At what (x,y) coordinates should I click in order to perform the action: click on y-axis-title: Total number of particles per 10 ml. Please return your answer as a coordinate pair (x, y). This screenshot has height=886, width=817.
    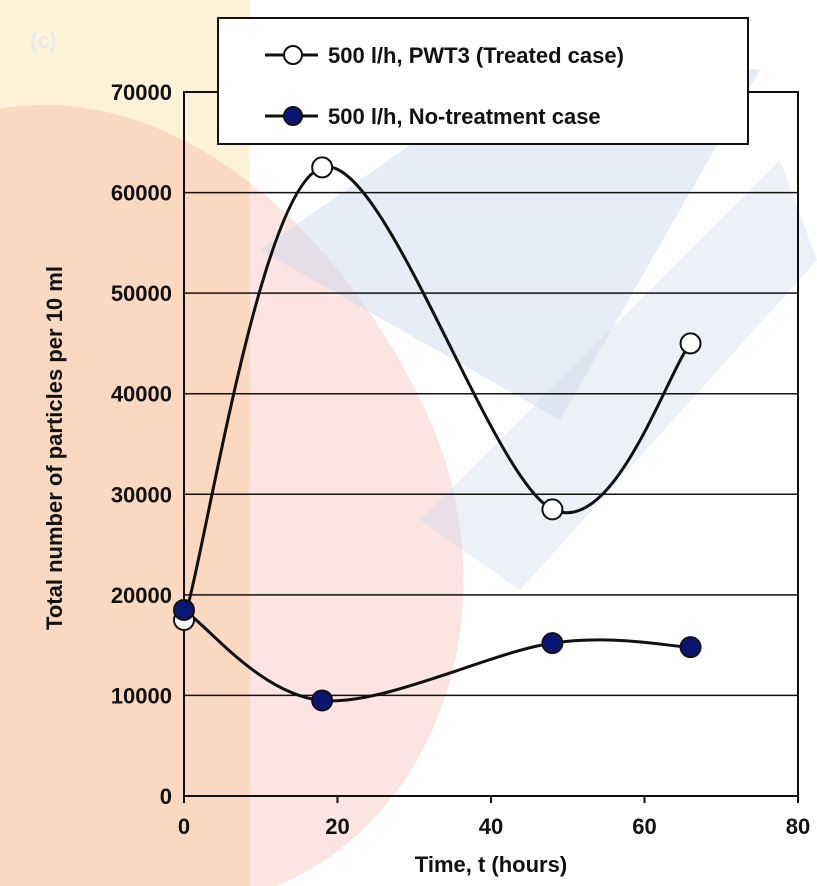
    Looking at the image, I should click on (54, 448).